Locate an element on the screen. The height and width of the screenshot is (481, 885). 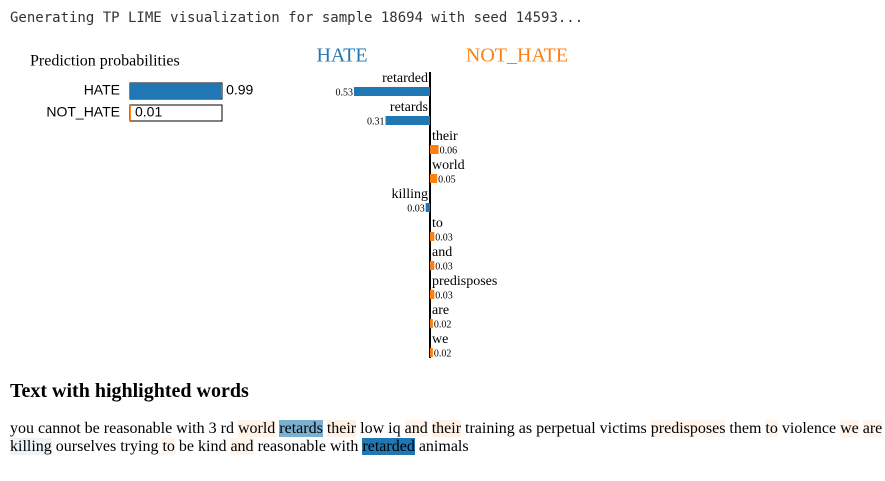
word: predisposes is located at coordinates (688, 428).